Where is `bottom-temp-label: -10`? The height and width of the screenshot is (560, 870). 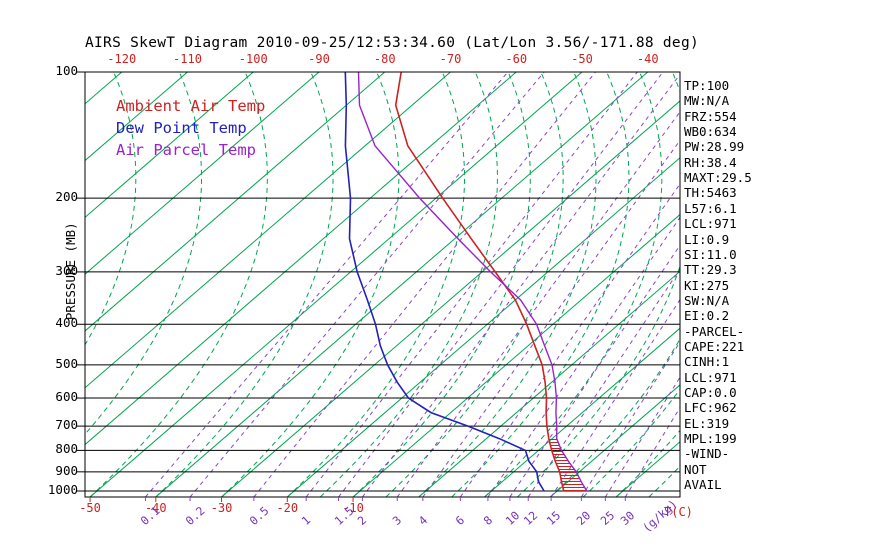
bottom-temp-label: -10 is located at coordinates (353, 508).